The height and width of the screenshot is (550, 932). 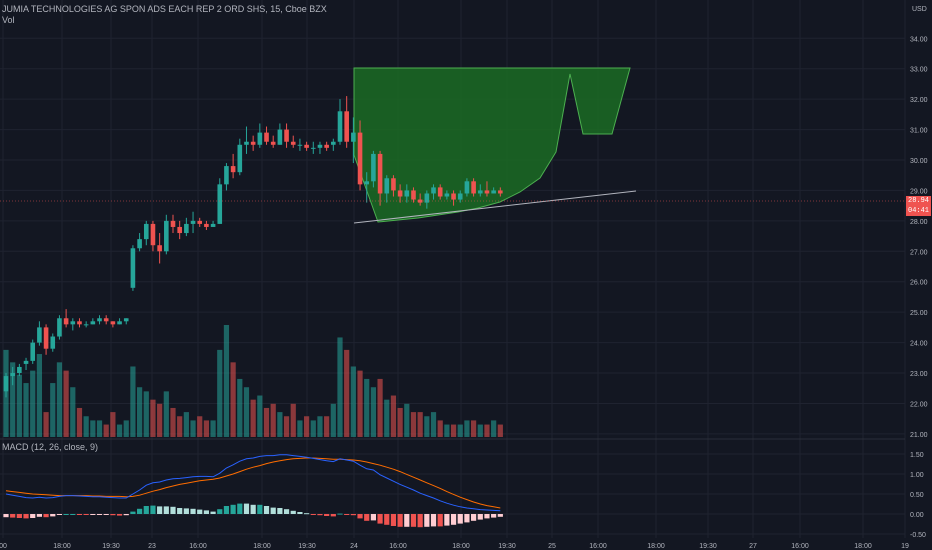 What do you see at coordinates (917, 455) in the screenshot?
I see `macd-tick-label: 1.50` at bounding box center [917, 455].